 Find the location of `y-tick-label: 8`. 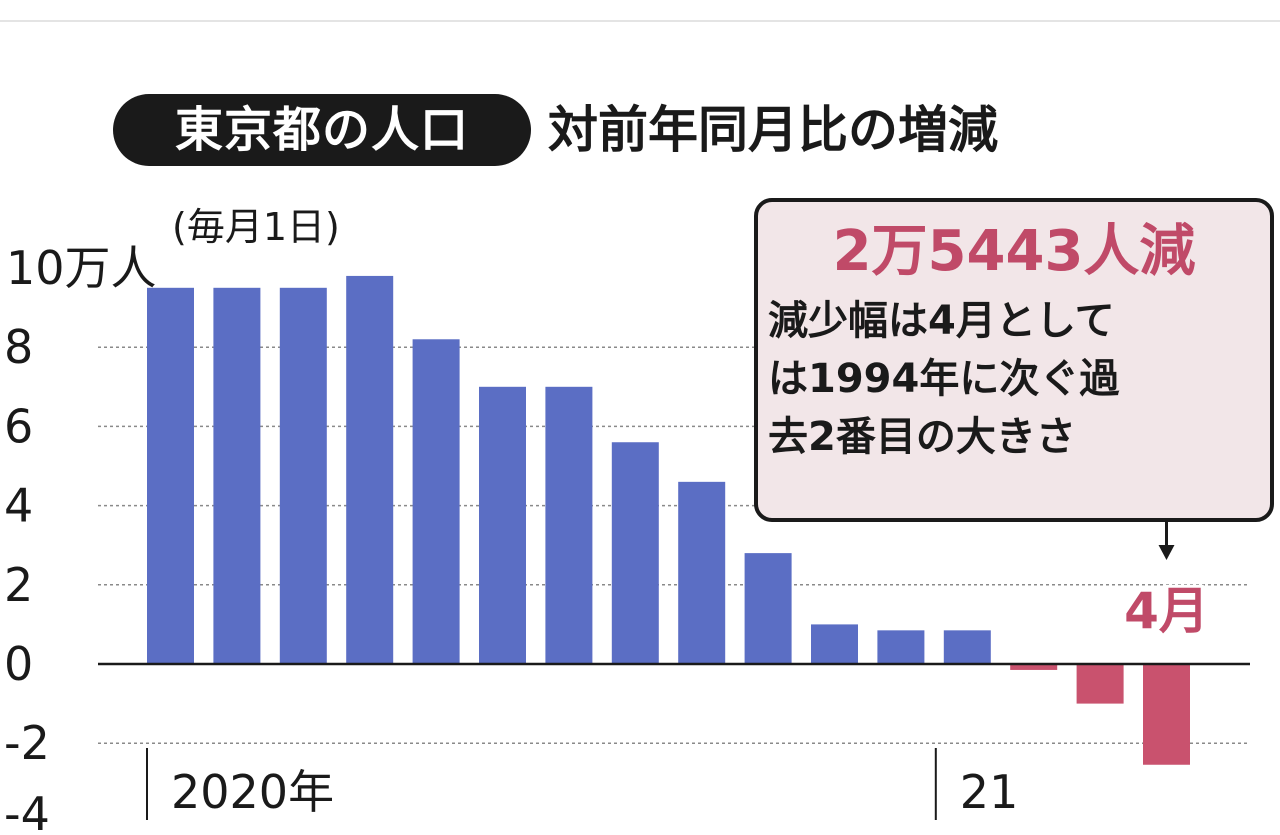

y-tick-label: 8 is located at coordinates (18, 347).